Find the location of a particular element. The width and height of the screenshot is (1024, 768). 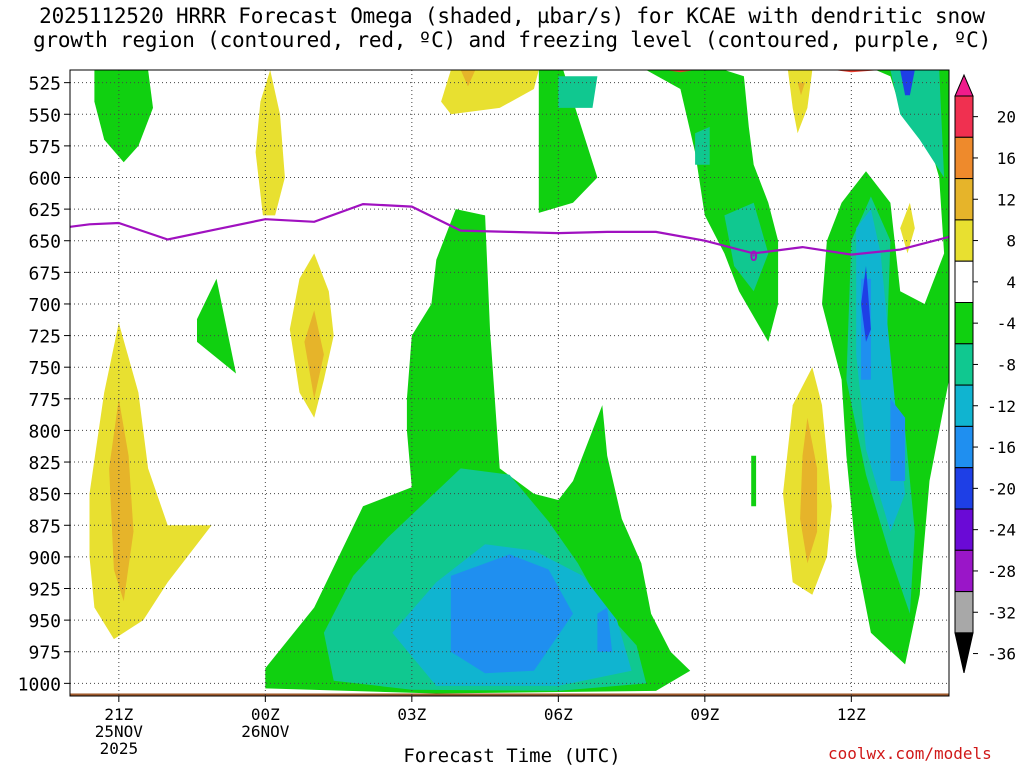

region-rising-core-small is located at coordinates (605, 629).